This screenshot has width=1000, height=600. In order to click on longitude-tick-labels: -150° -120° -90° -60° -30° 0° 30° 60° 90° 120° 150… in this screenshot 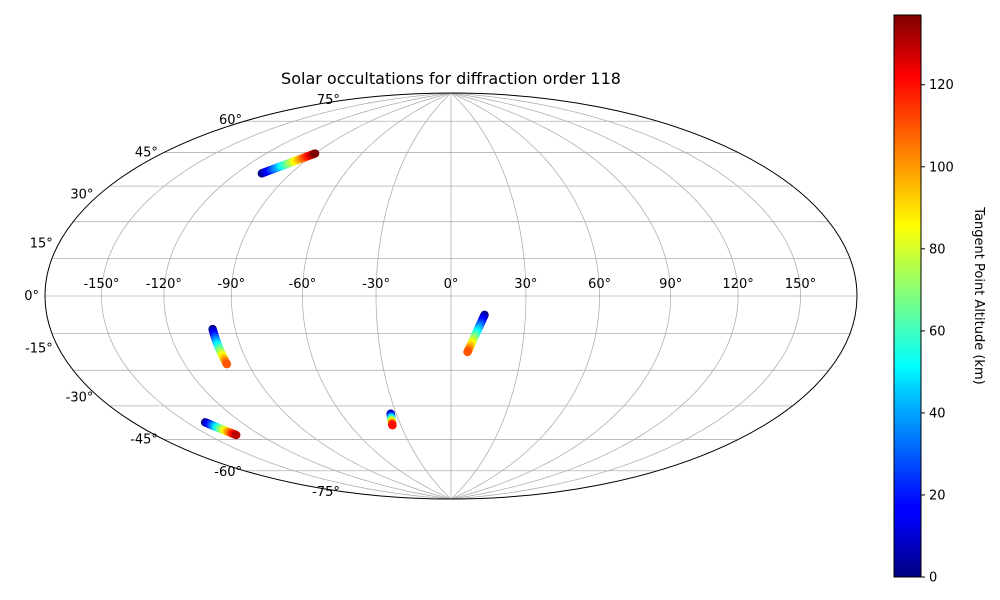, I will do `click(449, 284)`.